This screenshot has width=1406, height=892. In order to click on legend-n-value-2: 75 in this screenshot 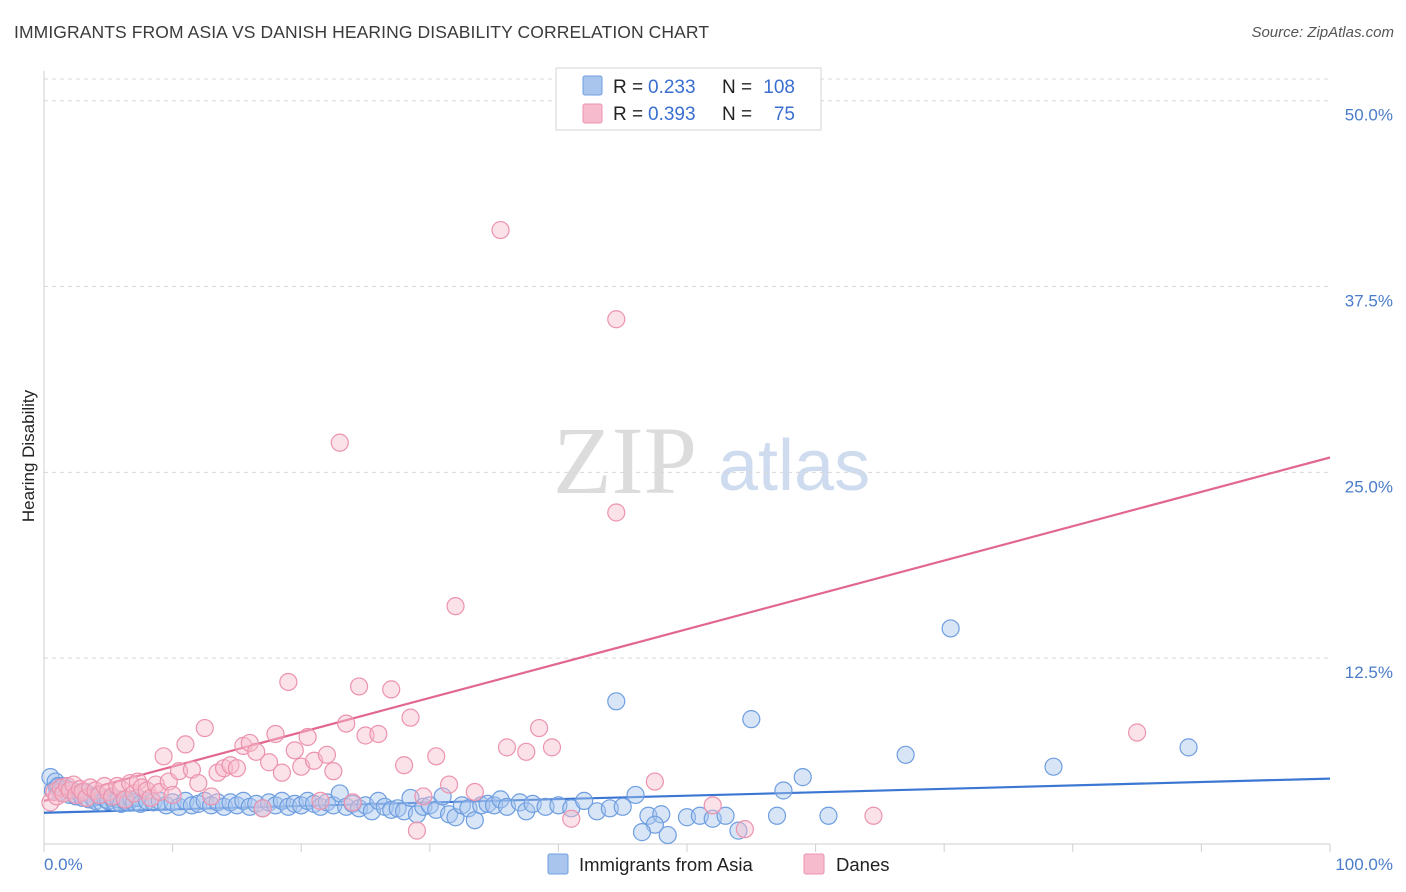, I will do `click(784, 114)`.